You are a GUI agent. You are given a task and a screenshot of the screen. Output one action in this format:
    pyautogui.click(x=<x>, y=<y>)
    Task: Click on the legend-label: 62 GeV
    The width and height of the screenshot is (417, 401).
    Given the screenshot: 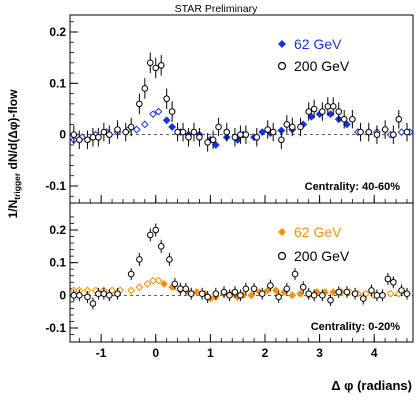 What is the action you would take?
    pyautogui.click(x=318, y=232)
    